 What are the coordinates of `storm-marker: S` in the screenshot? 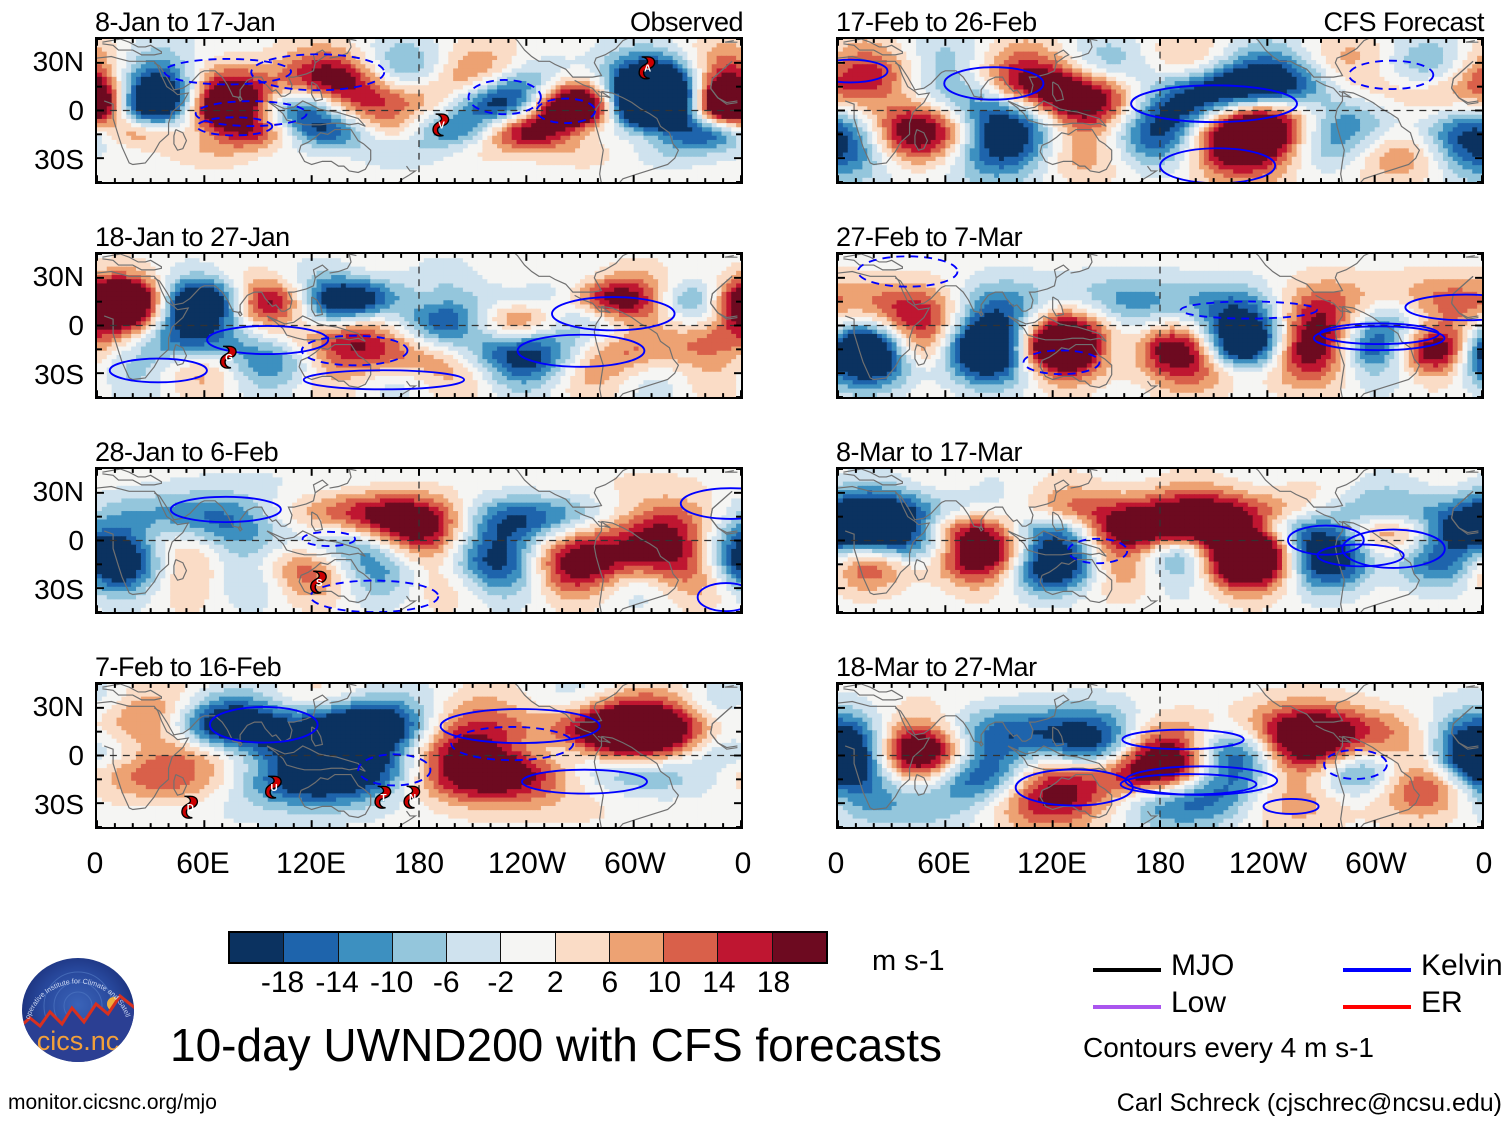 It's located at (318, 582).